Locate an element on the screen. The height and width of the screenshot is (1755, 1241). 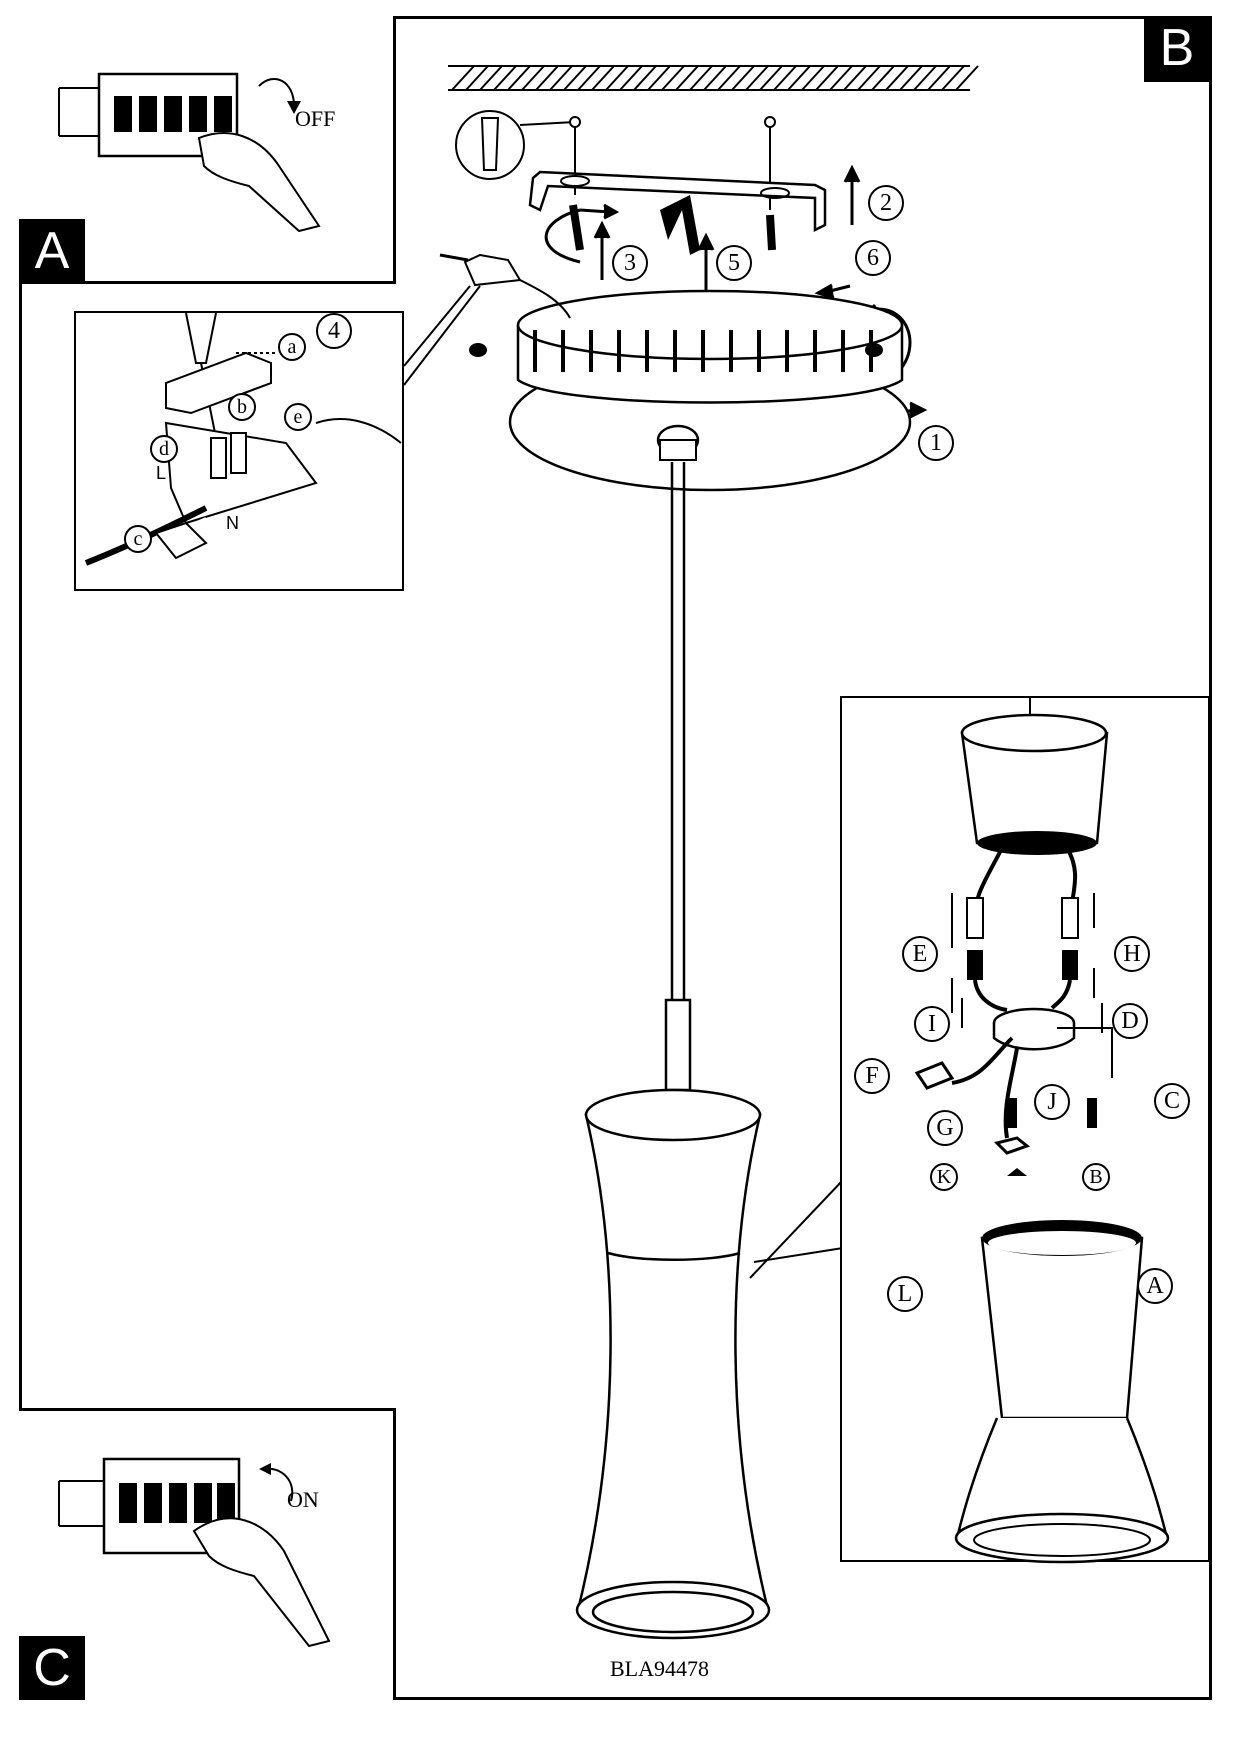
canopy is located at coordinates (710, 390).